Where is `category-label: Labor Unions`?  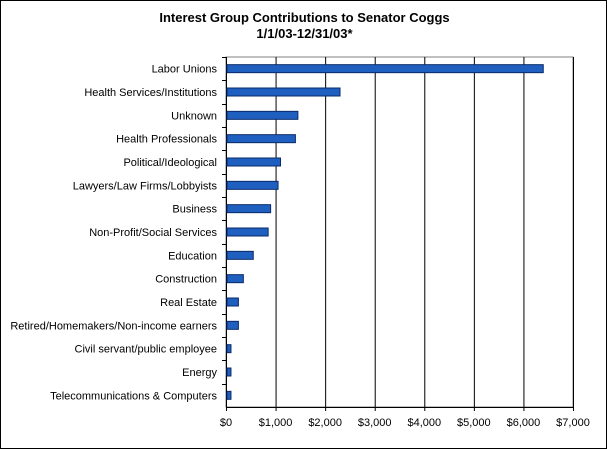
category-label: Labor Unions is located at coordinates (185, 70).